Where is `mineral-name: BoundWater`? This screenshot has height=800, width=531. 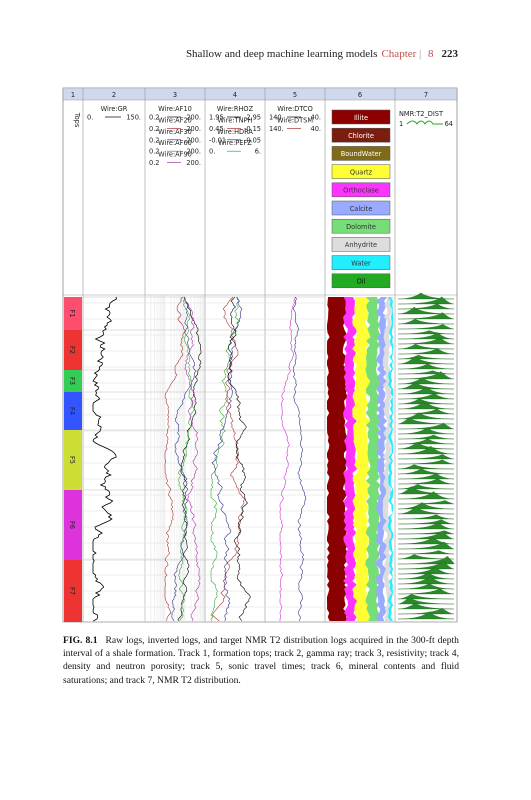
mineral-name: BoundWater is located at coordinates (361, 154).